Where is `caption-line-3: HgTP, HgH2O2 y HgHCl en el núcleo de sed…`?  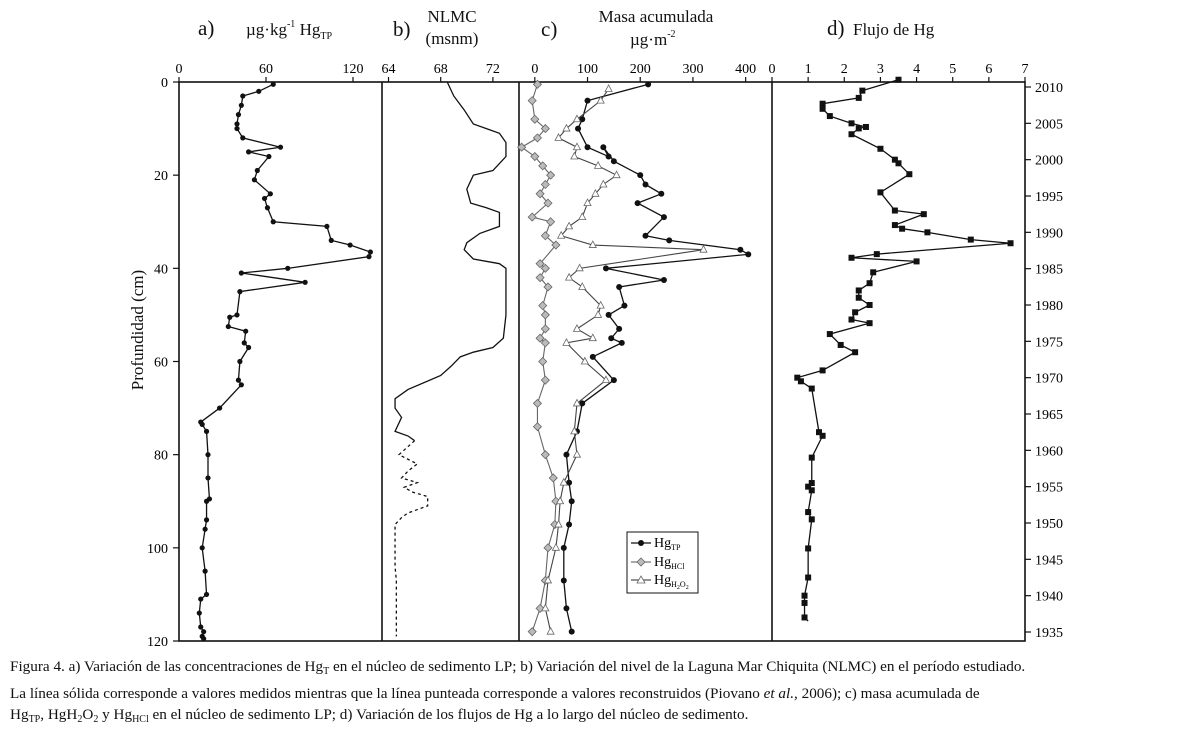
caption-line-3: HgTP, HgH2O2 y HgHCl en el núcleo de sed… is located at coordinates (379, 715).